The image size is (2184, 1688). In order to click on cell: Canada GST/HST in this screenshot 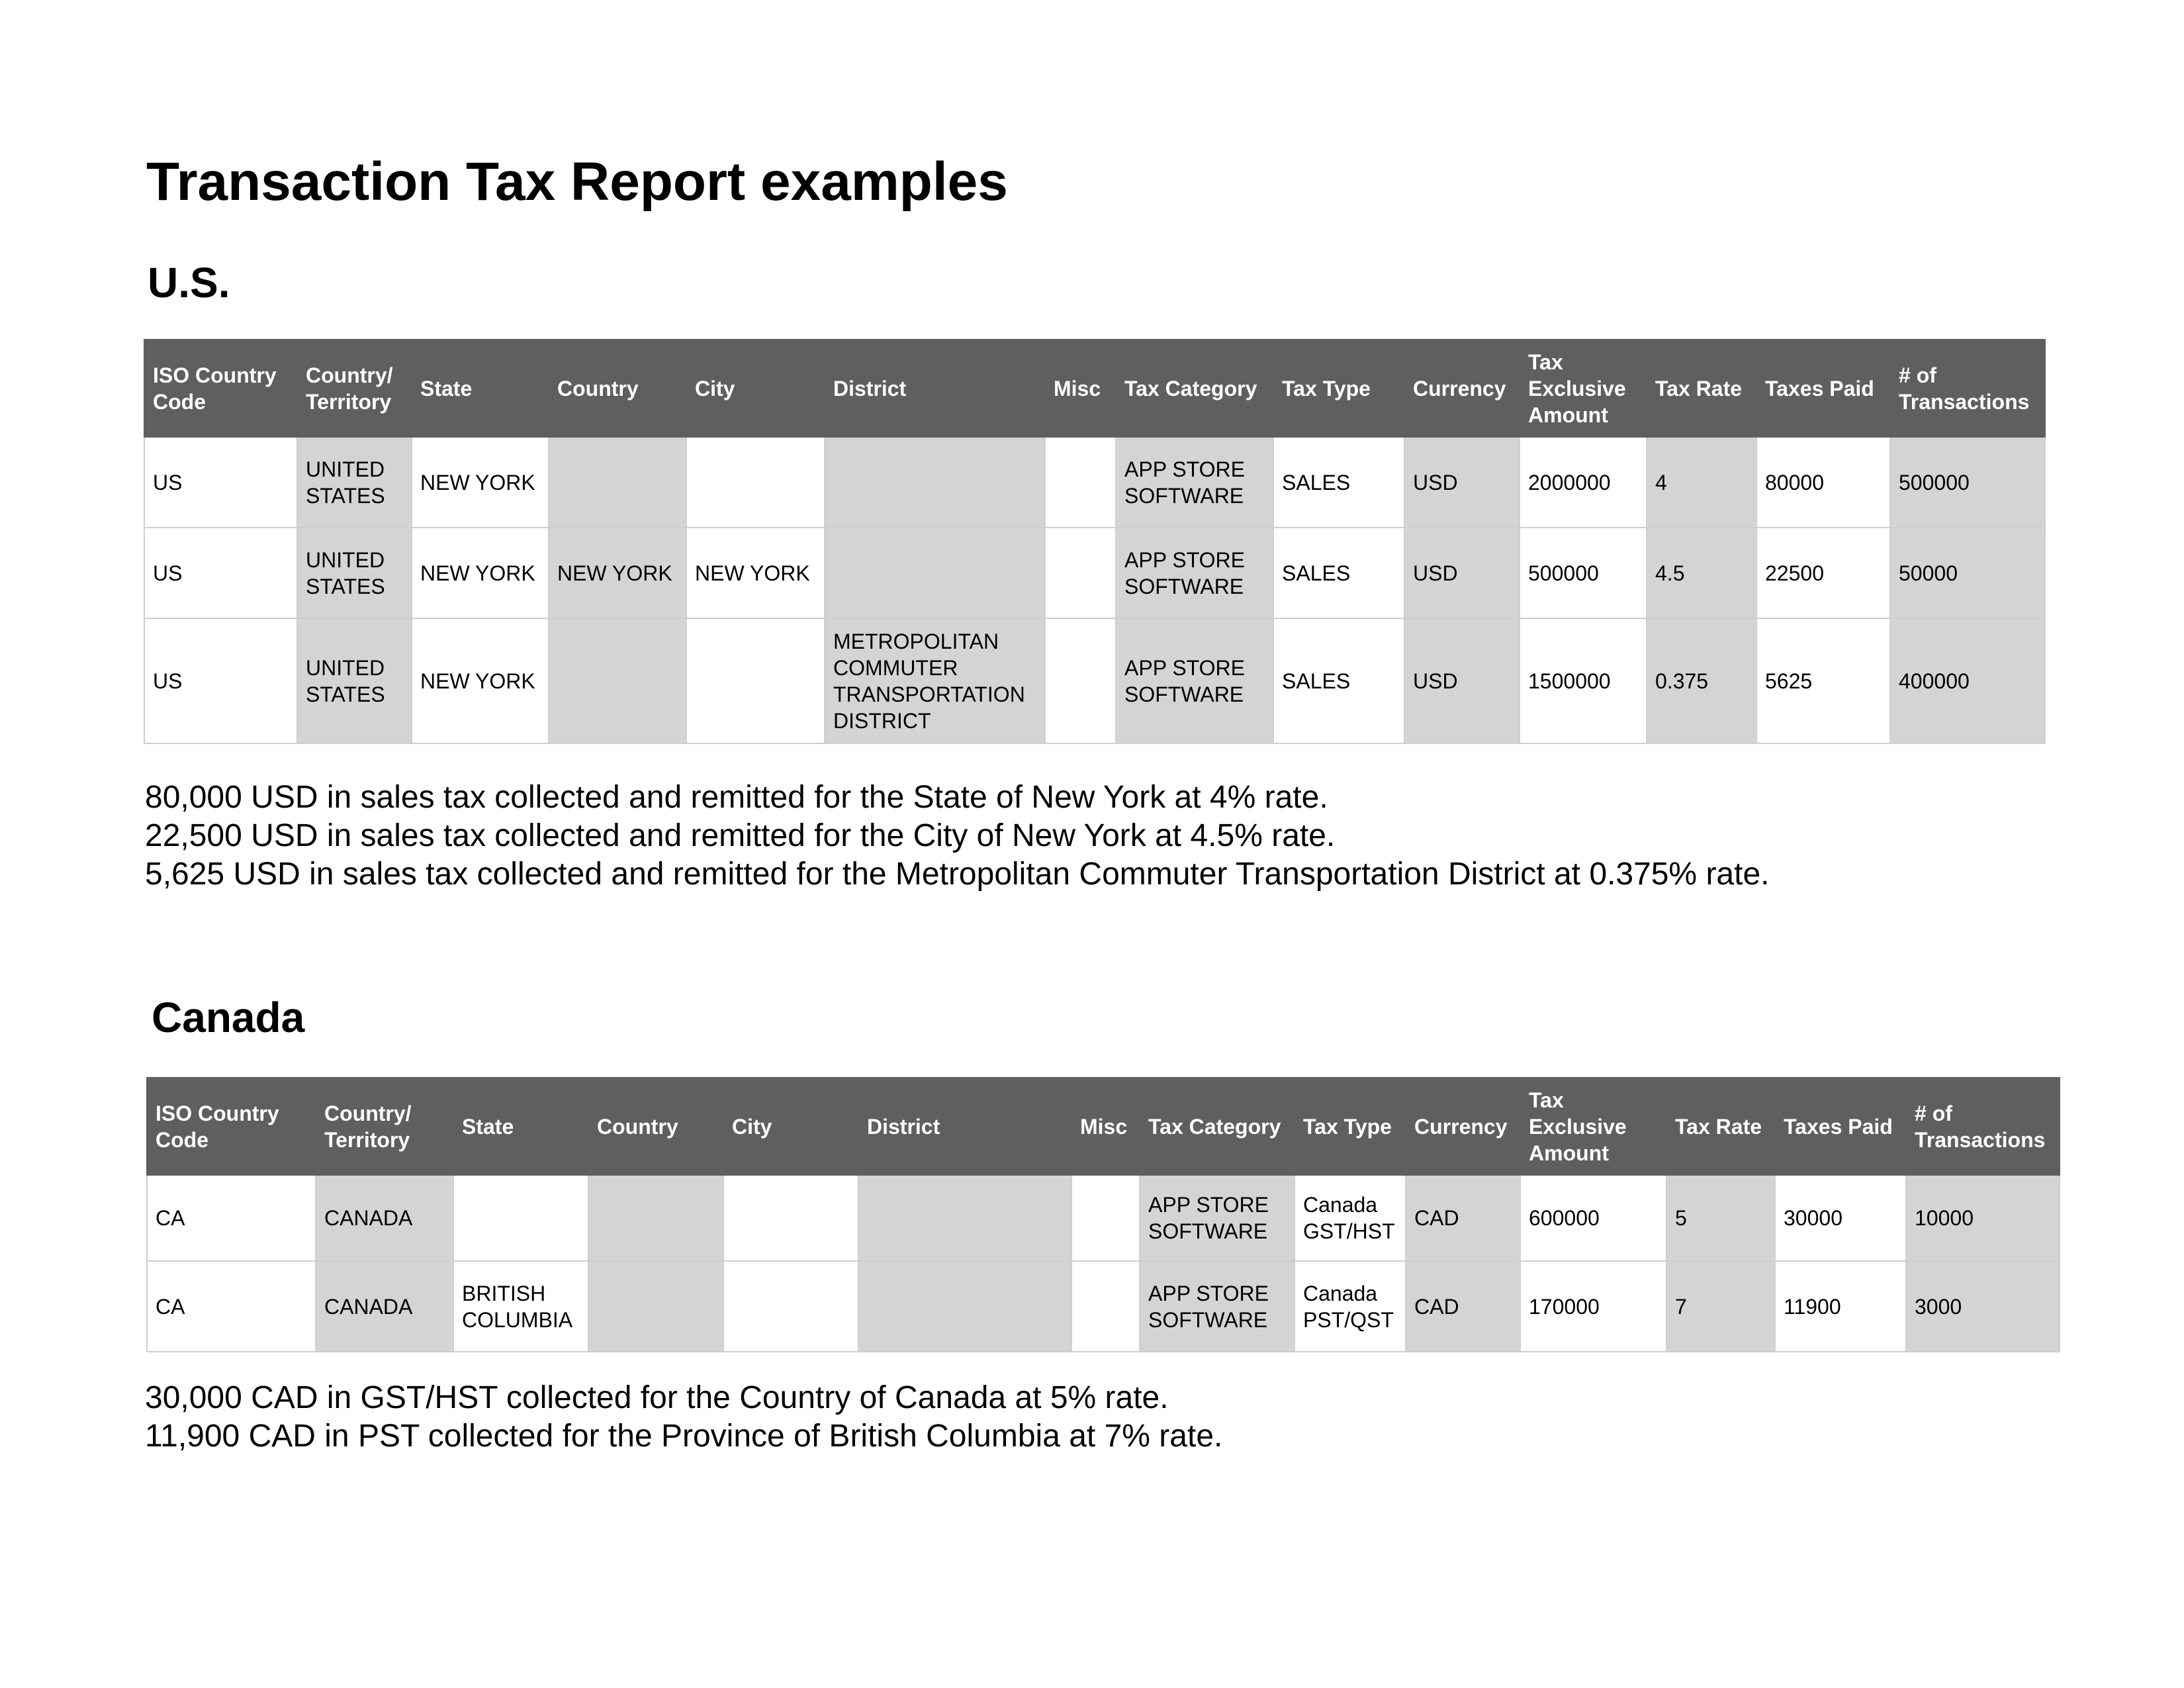, I will do `click(1350, 1218)`.